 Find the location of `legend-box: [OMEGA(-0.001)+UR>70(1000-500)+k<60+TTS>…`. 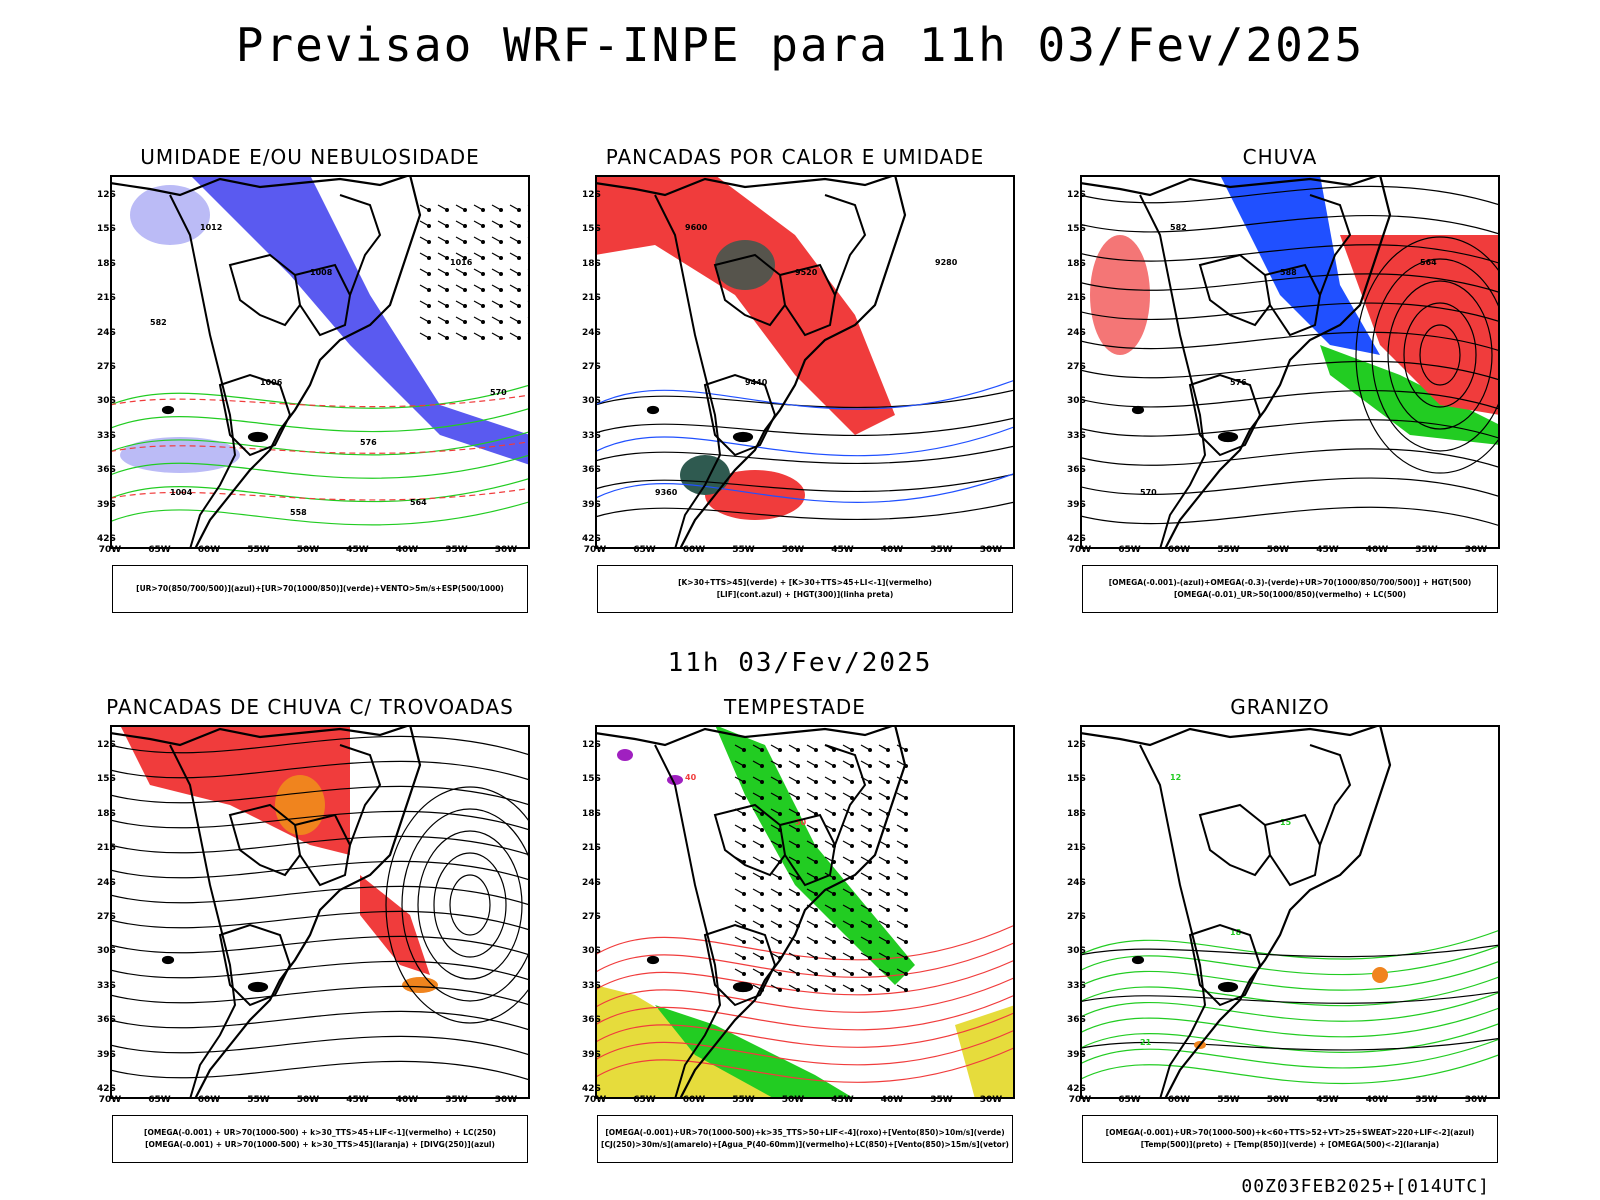

legend-box: [OMEGA(-0.001)+UR>70(1000-500)+k<60+TTS>… is located at coordinates (1290, 1139).